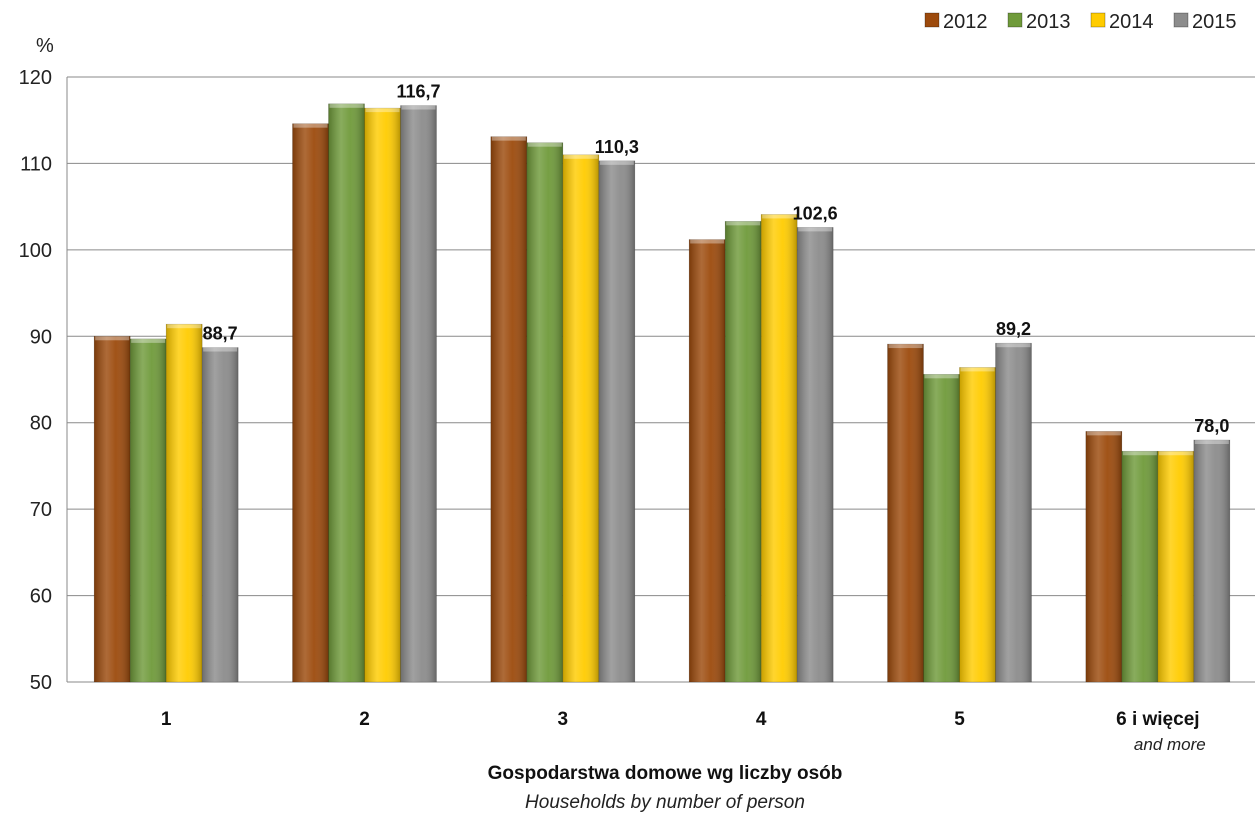  I want to click on legend-label: 2015, so click(1214, 22).